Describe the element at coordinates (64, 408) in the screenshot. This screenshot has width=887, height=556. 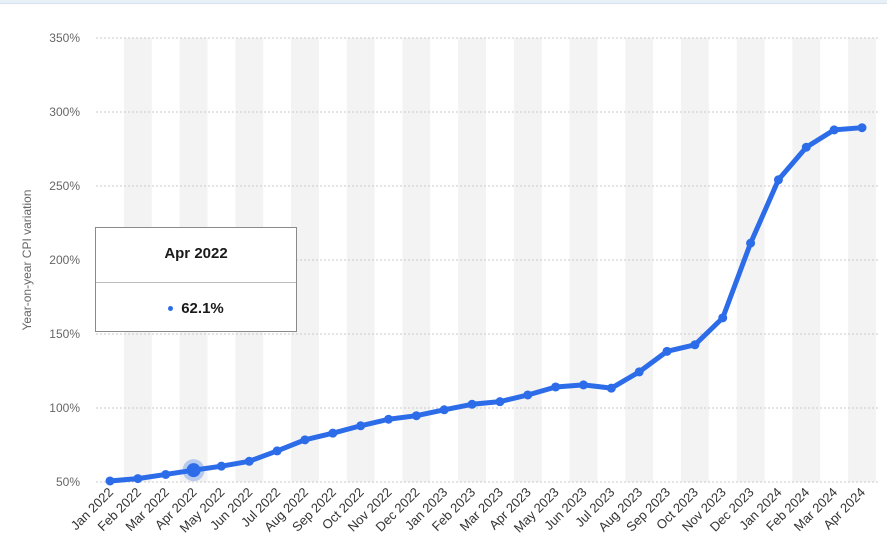
I see `y-tick-label: 100%` at that location.